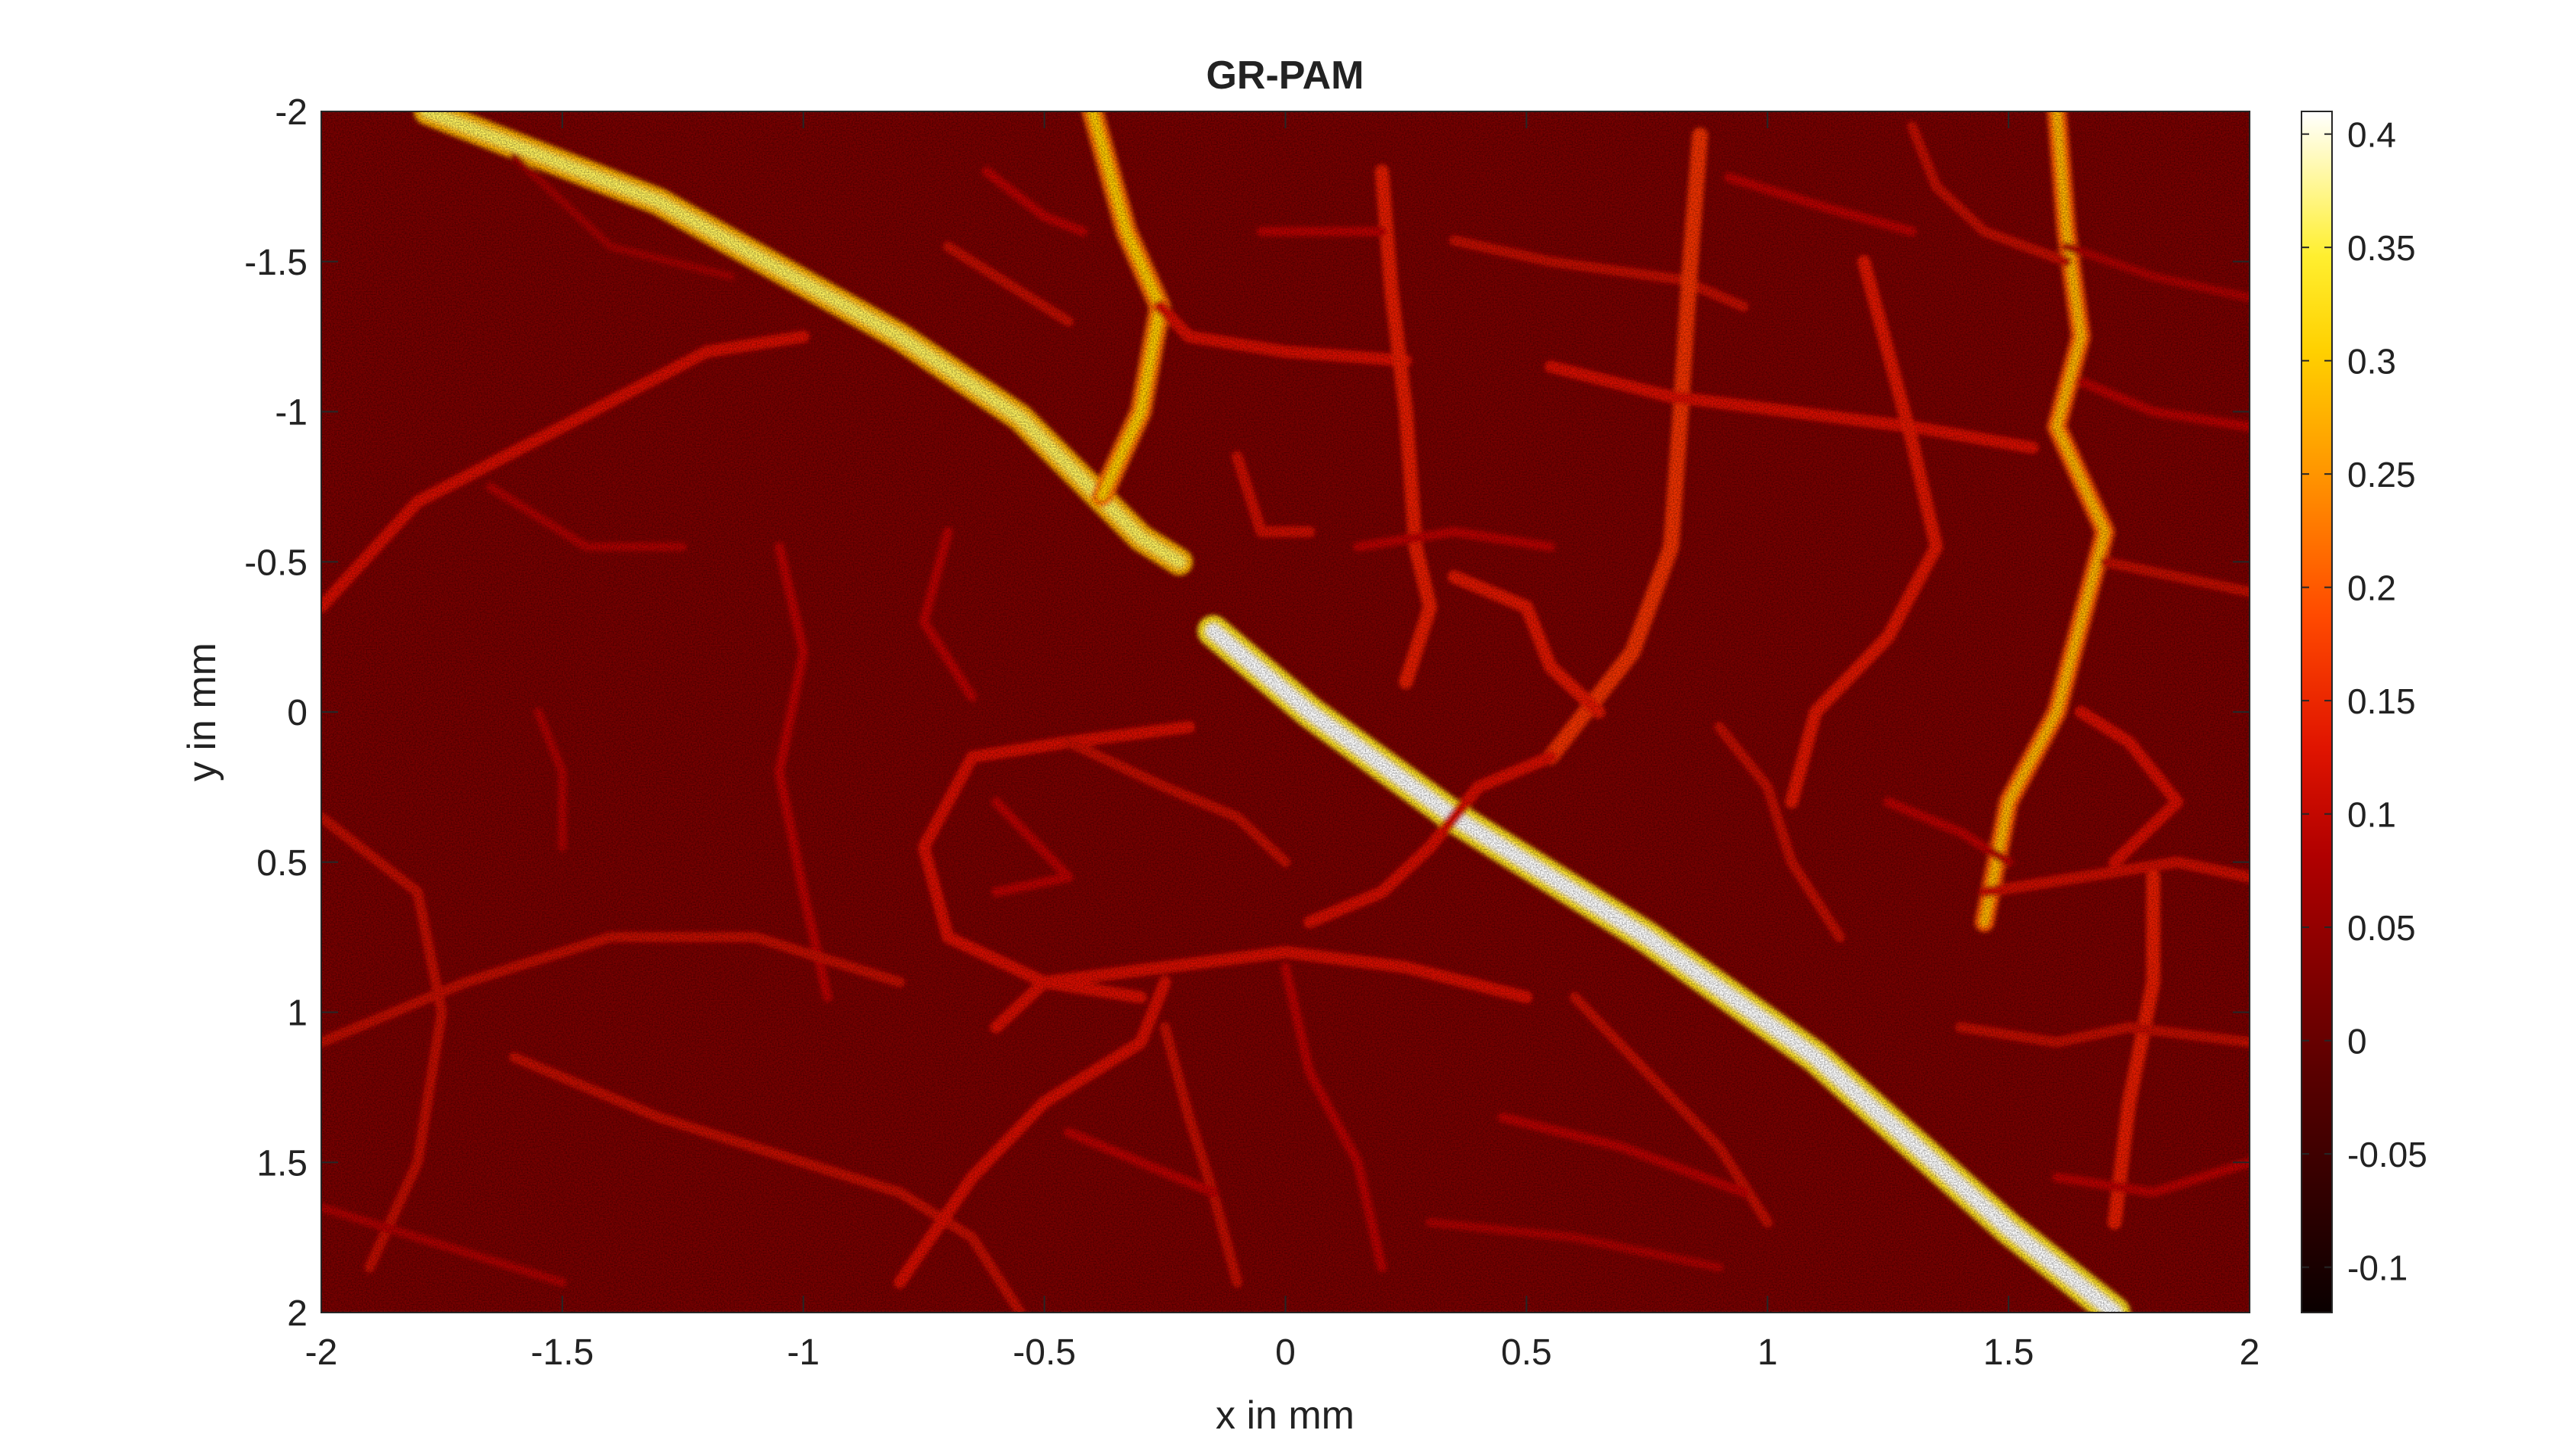  What do you see at coordinates (2381, 701) in the screenshot?
I see `colorbar-tick-label: 0.15` at bounding box center [2381, 701].